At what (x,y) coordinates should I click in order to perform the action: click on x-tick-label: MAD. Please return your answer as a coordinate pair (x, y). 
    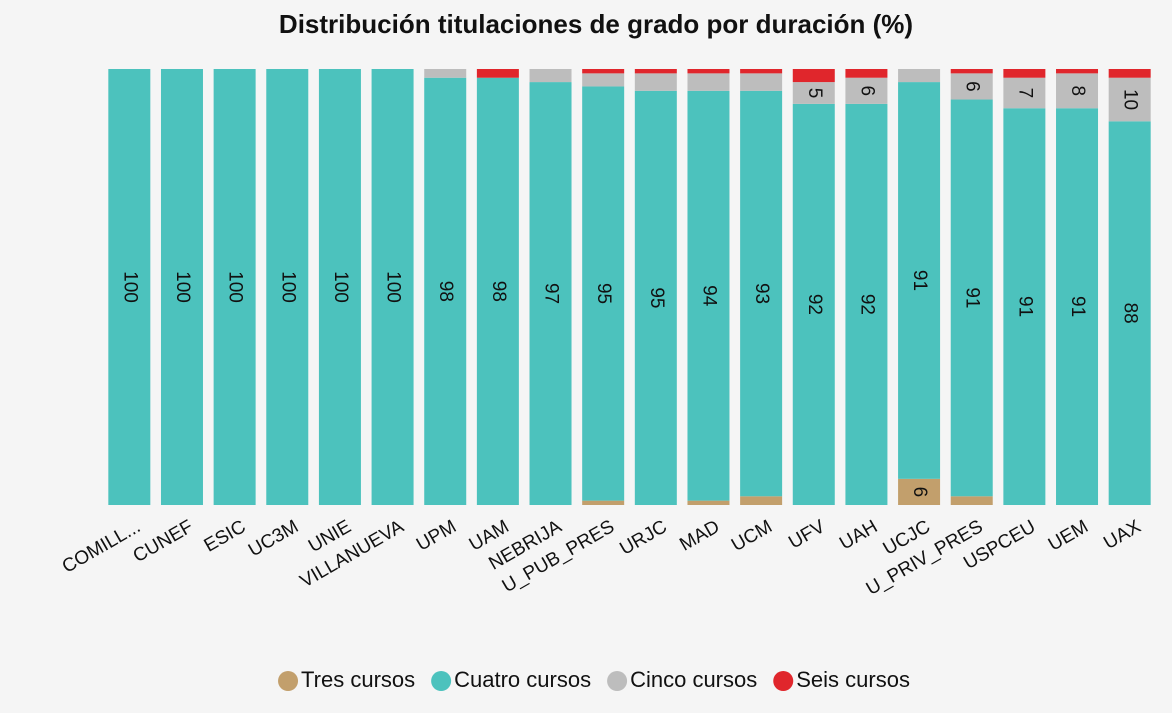
    Looking at the image, I should click on (699, 535).